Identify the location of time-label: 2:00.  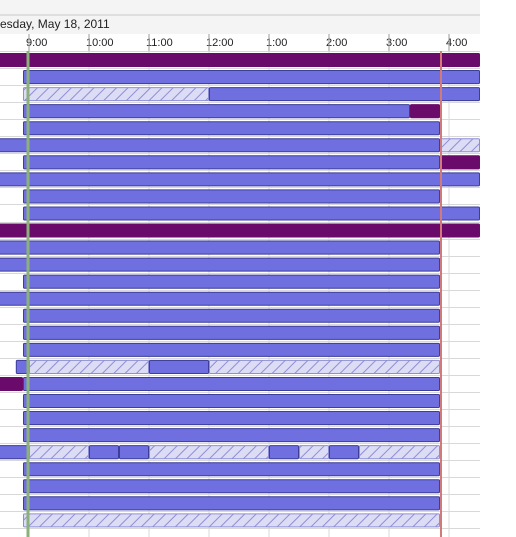
(336, 43).